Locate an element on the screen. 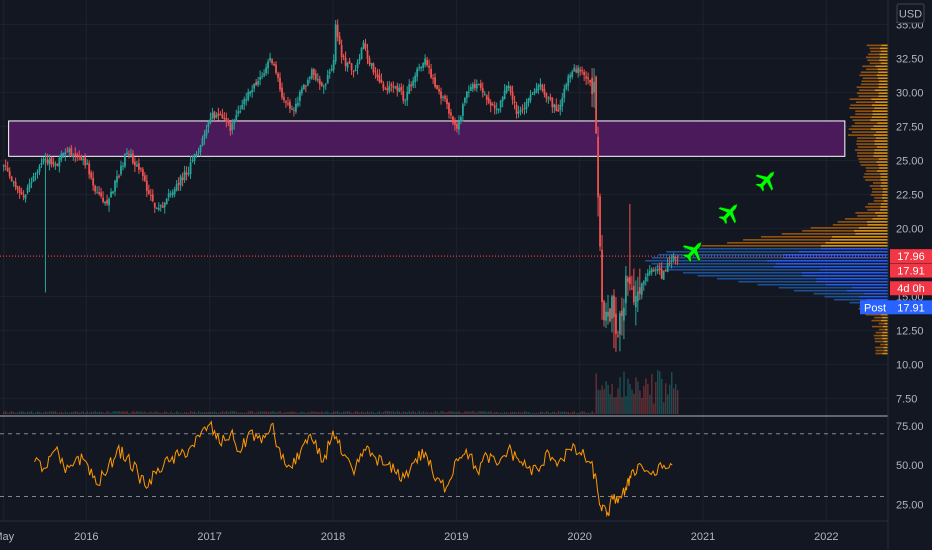 The width and height of the screenshot is (932, 550). price-tags: 17.96 17.91 4d 0h Post 17.91 is located at coordinates (896, 282).